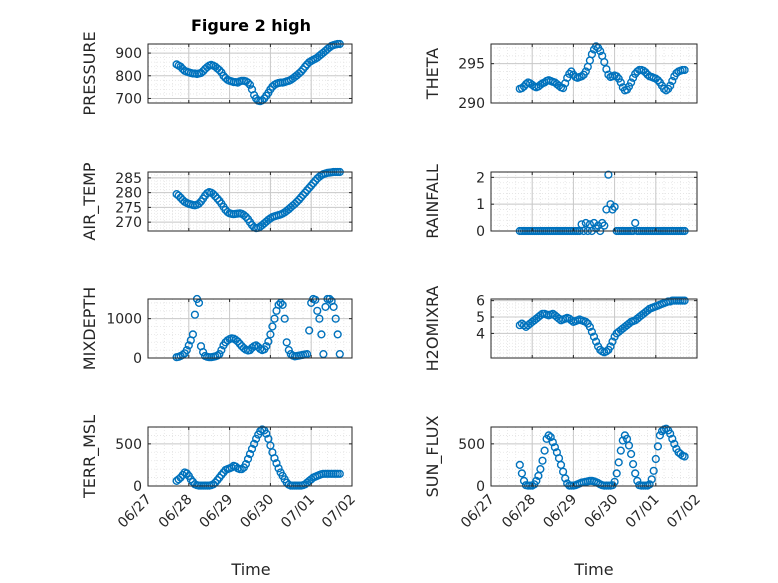  I want to click on sun_flux-y-tick-label: 0, so click(480, 487).